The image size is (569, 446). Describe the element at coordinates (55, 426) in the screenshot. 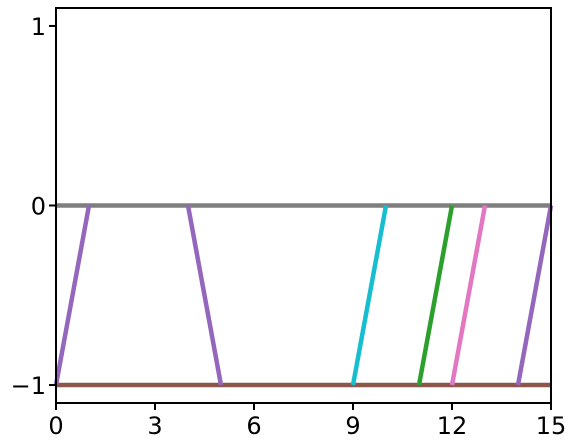

I see `x-tick-label-0: 0` at that location.